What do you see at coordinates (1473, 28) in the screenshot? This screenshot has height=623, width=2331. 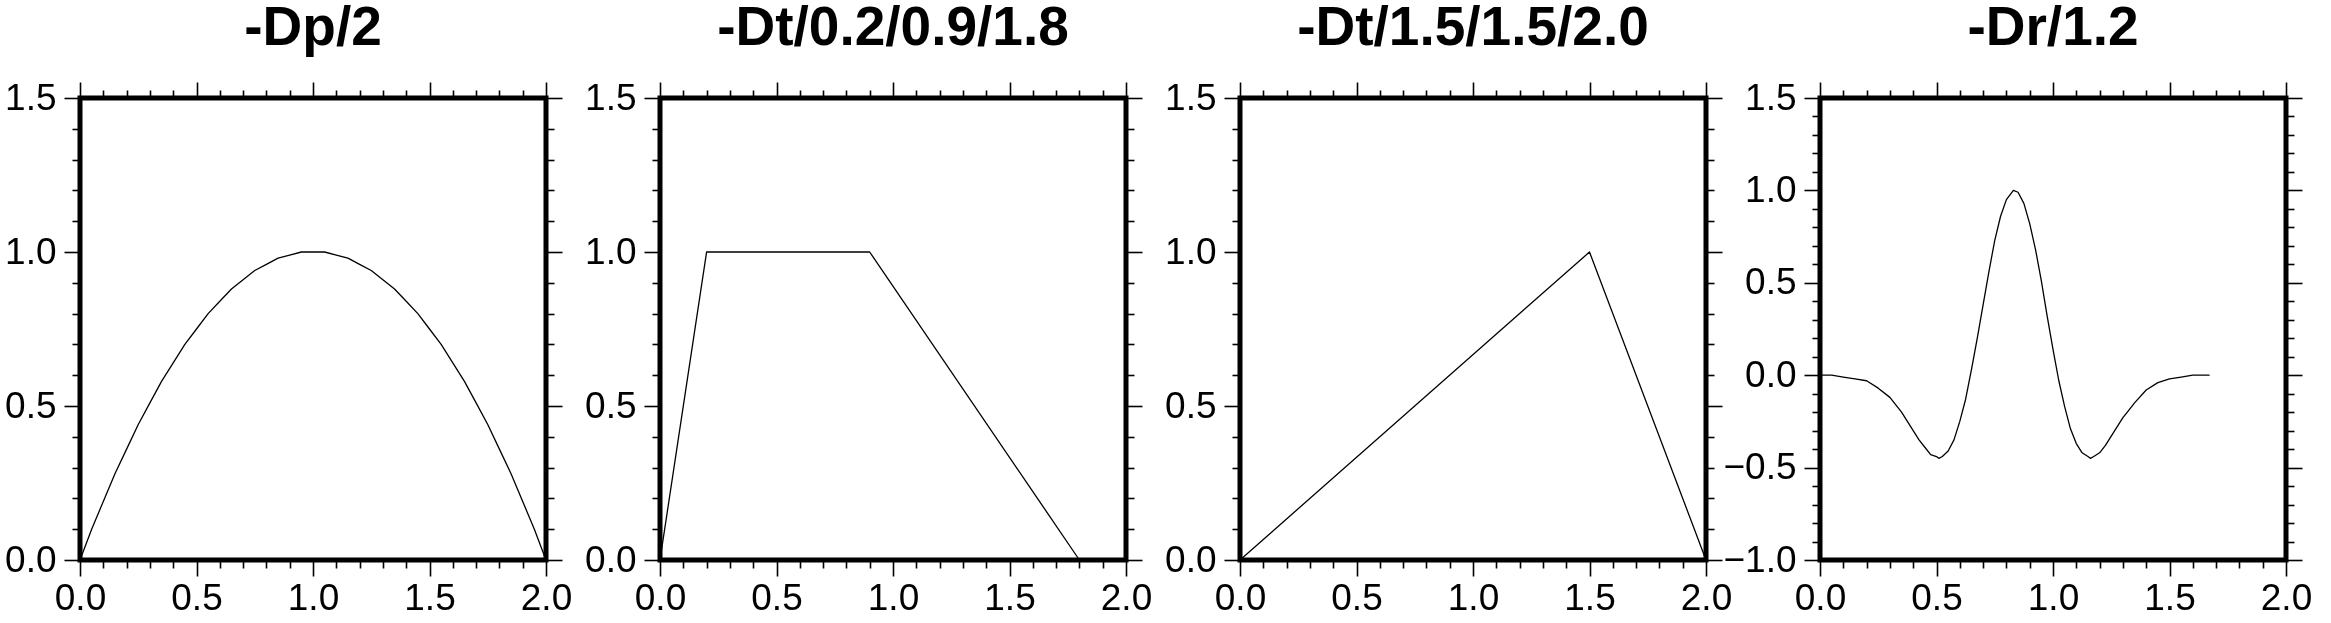 I see `chart-title: -Dt/1.5/1.5/2.0` at bounding box center [1473, 28].